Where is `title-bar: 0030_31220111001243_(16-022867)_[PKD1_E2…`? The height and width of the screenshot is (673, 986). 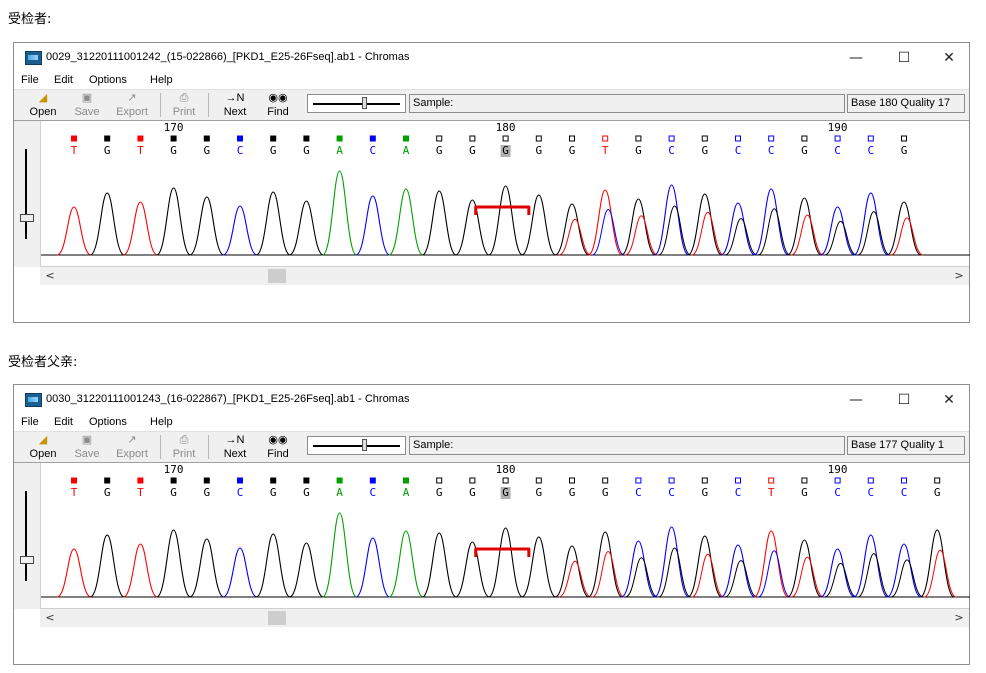 title-bar: 0030_31220111001243_(16-022867)_[PKD1_E2… is located at coordinates (491, 400).